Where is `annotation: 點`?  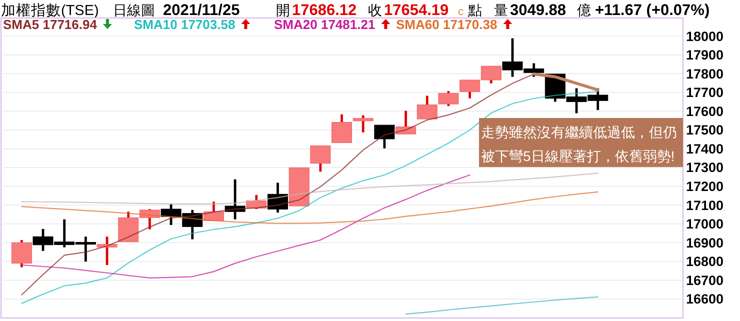
annotation: 點 is located at coordinates (474, 10).